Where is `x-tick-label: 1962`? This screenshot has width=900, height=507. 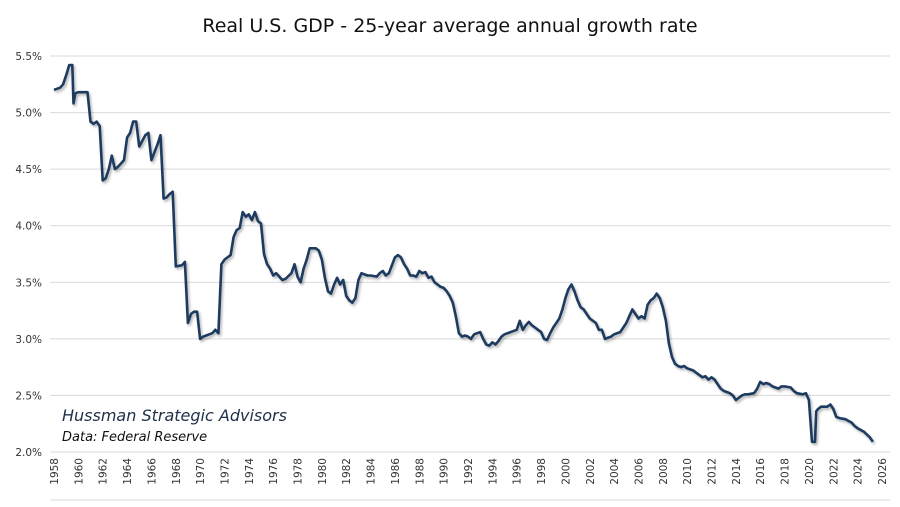 x-tick-label: 1962 is located at coordinates (104, 471).